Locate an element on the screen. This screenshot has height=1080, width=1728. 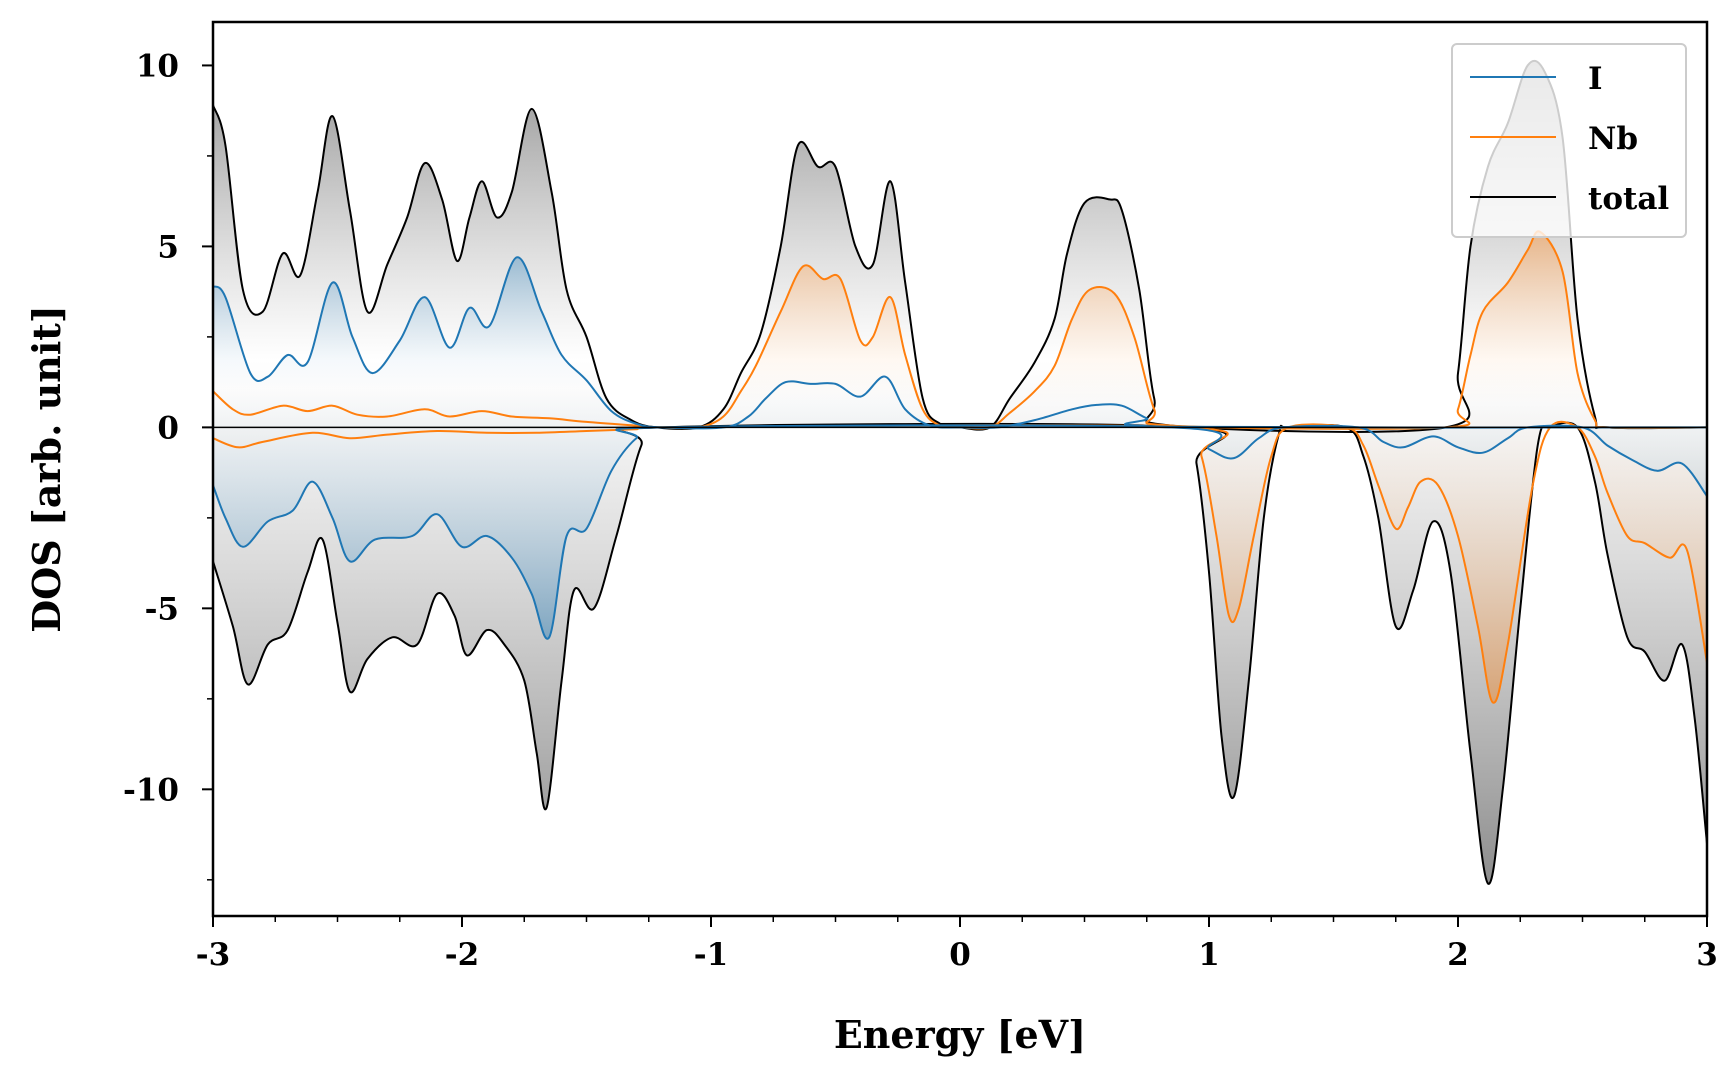
x-tick-label: -3 is located at coordinates (213, 955).